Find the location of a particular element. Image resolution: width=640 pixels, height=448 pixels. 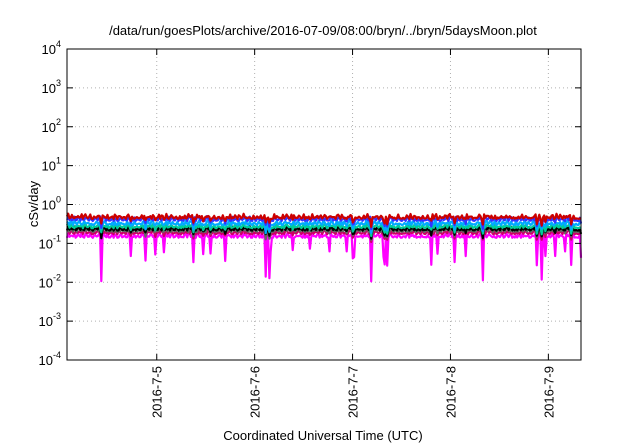

y-tick-label: 10⁴ is located at coordinates (51, 48).